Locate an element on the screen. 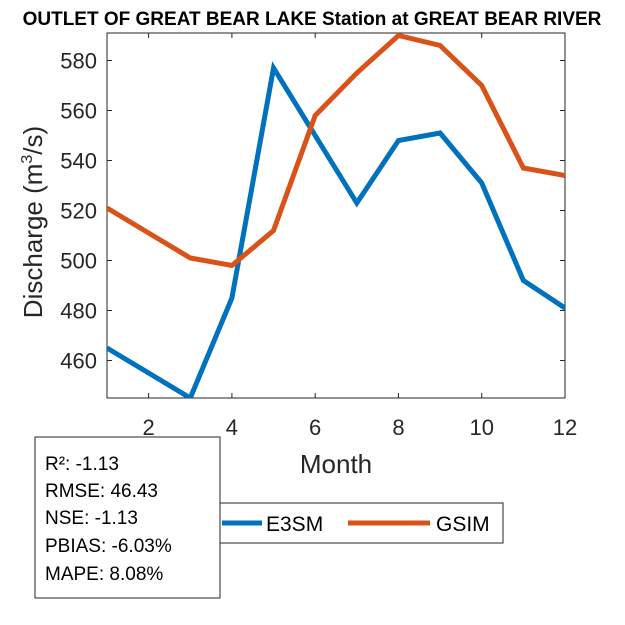 Image resolution: width=625 pixels, height=625 pixels. x-tick-label: 6 is located at coordinates (315, 427).